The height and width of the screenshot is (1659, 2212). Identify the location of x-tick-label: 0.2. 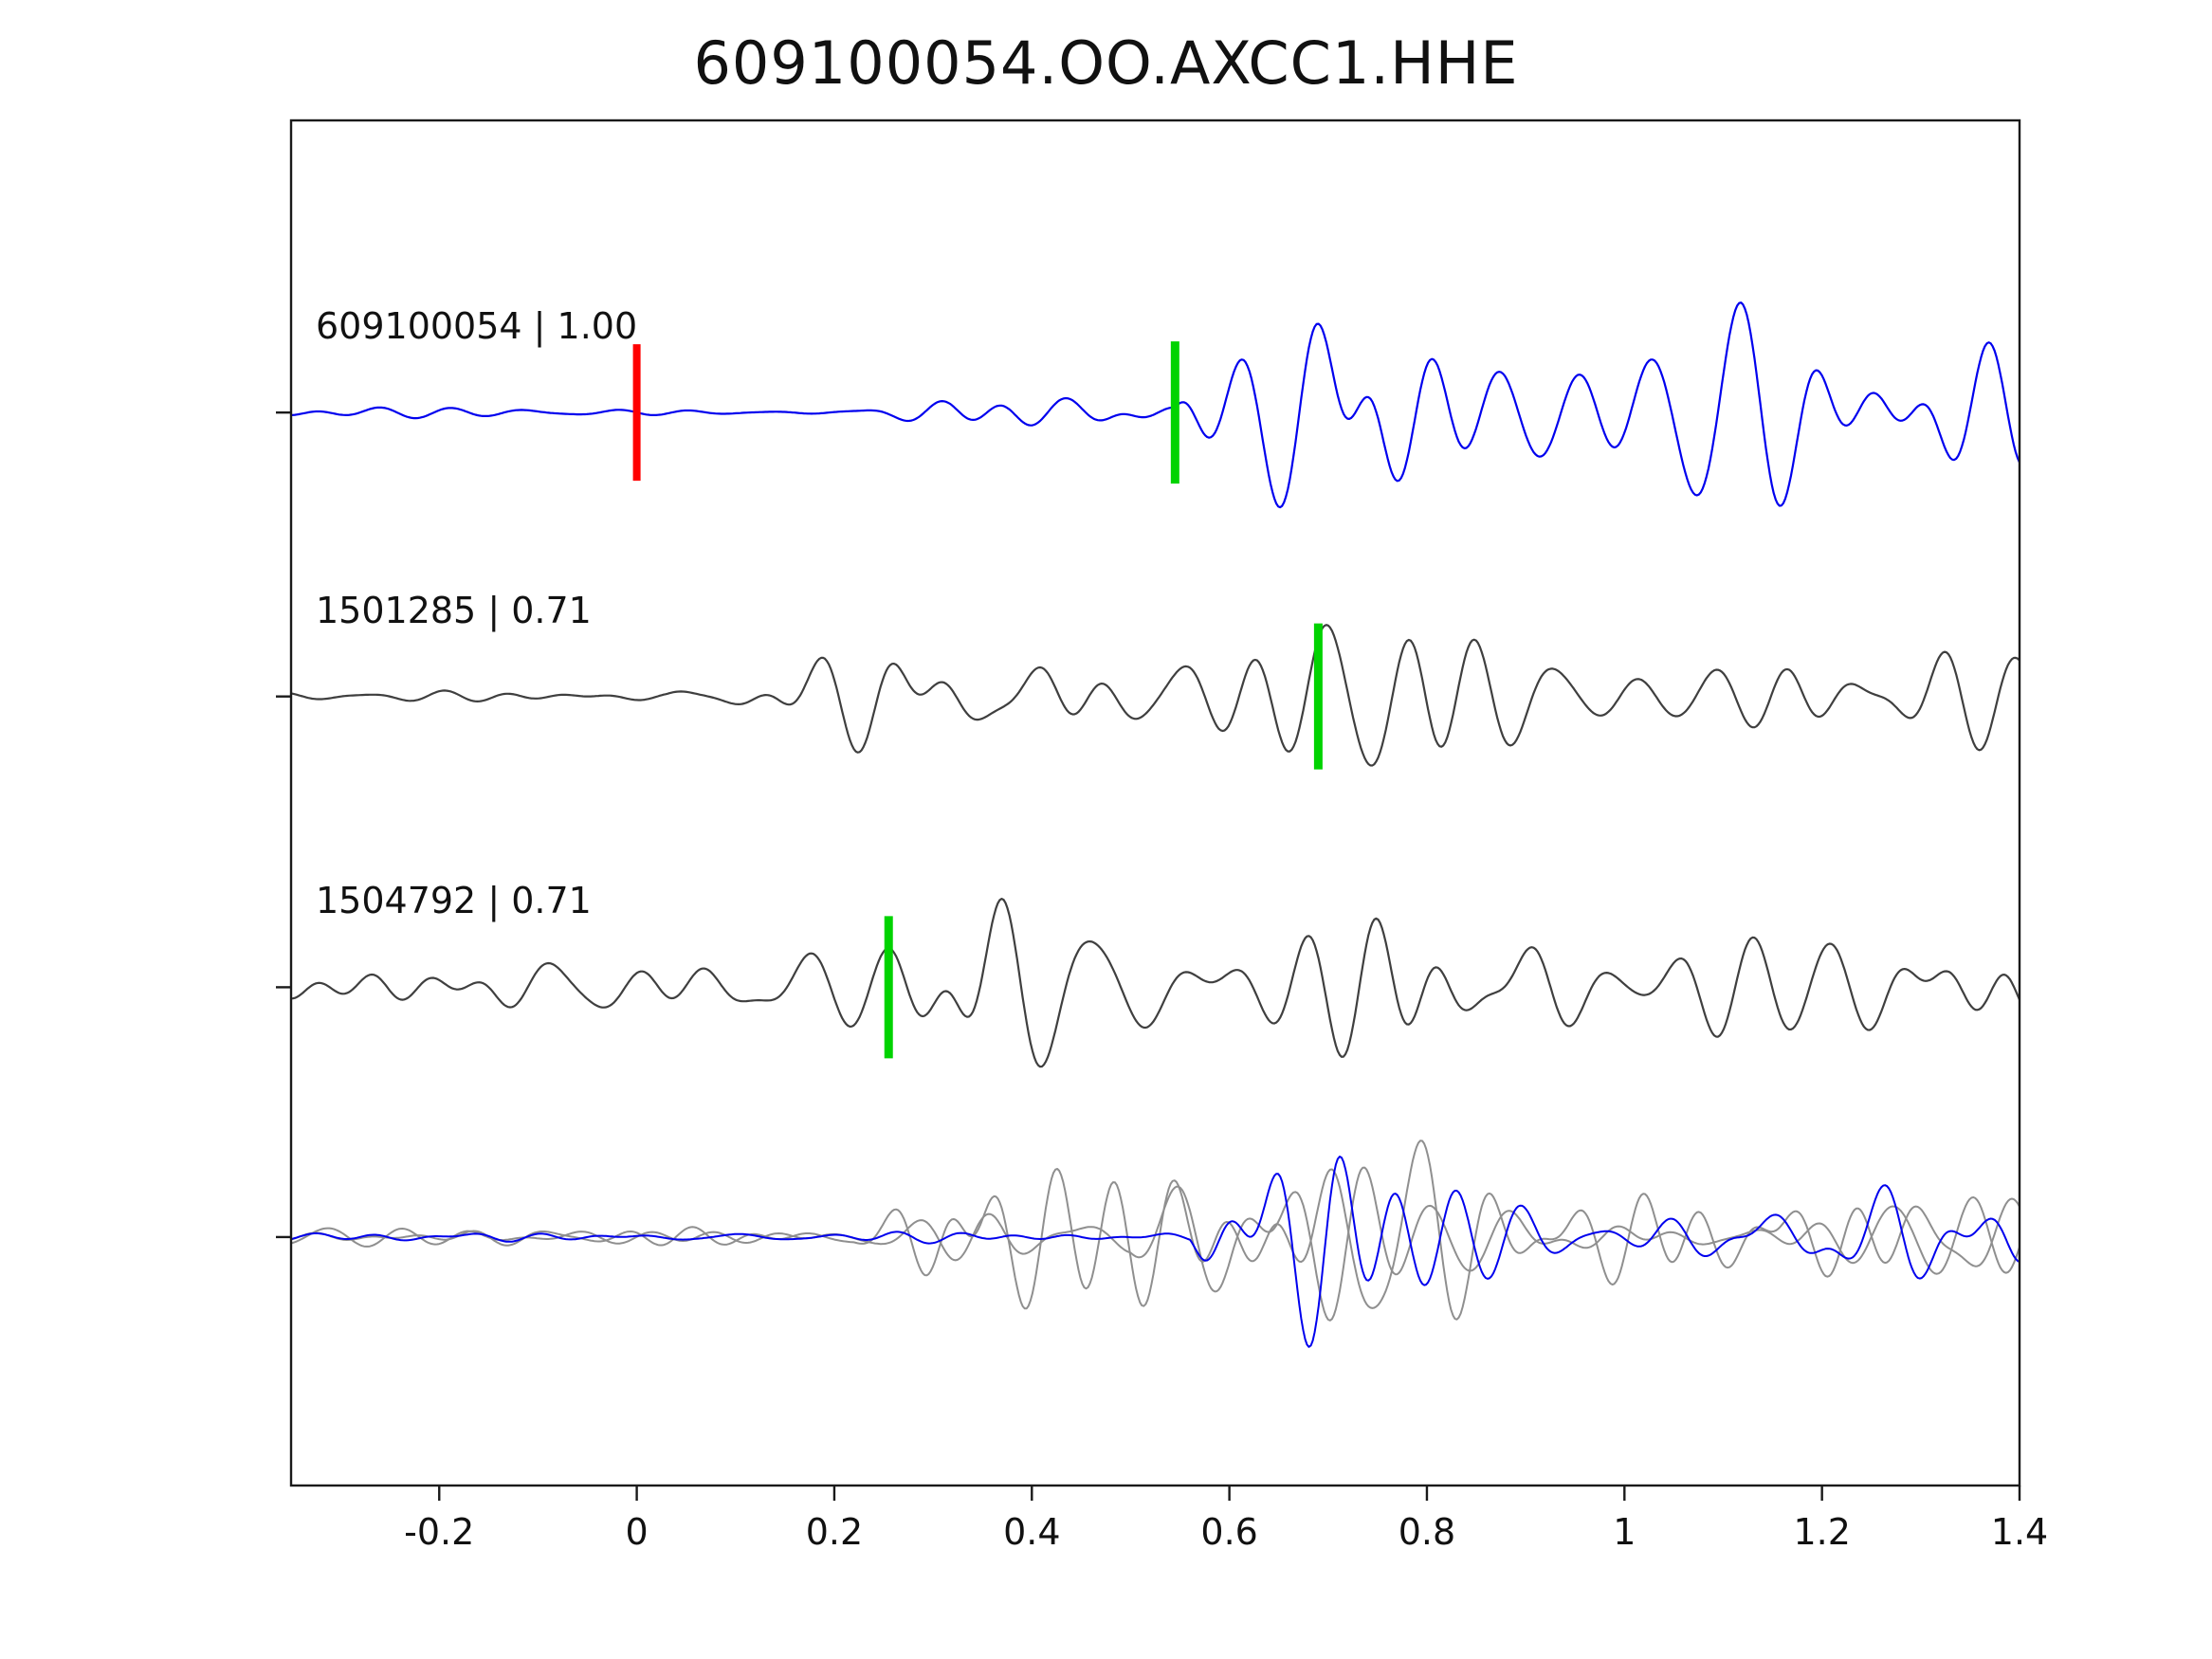
(834, 1532).